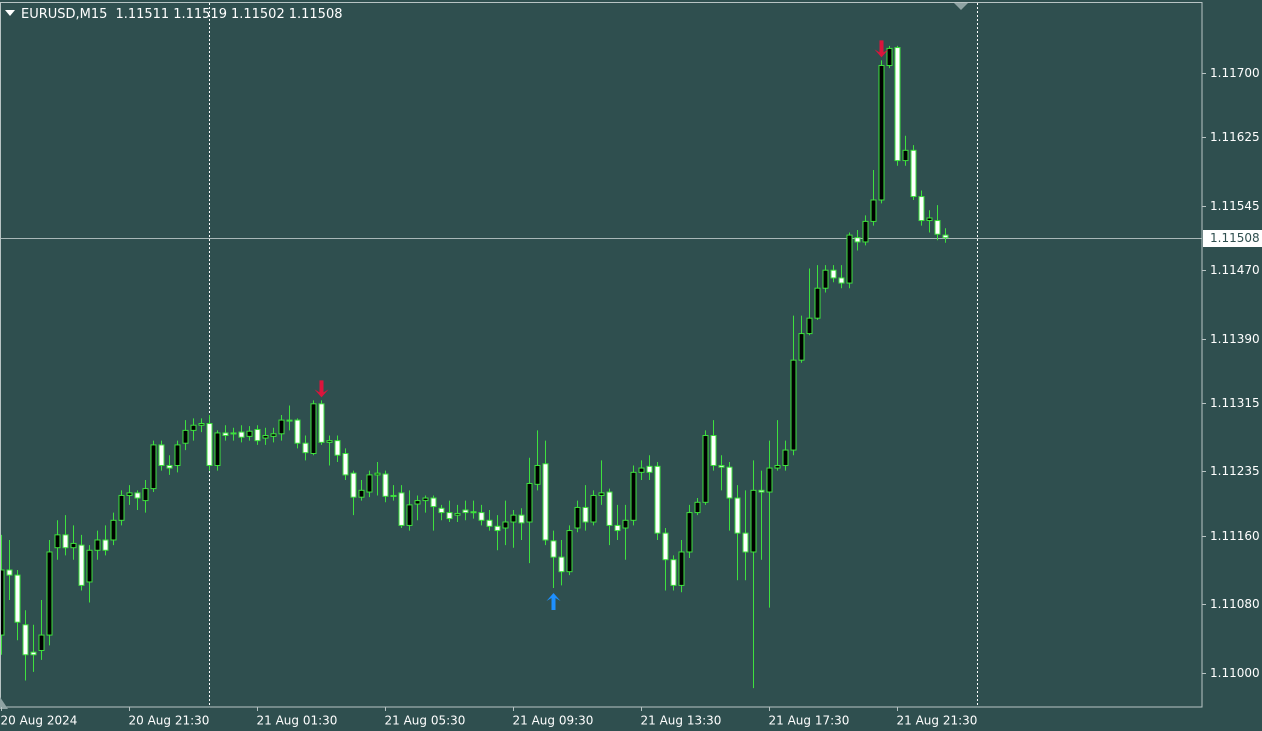 Image resolution: width=1262 pixels, height=731 pixels. What do you see at coordinates (4, 703) in the screenshot?
I see `corner-marker` at bounding box center [4, 703].